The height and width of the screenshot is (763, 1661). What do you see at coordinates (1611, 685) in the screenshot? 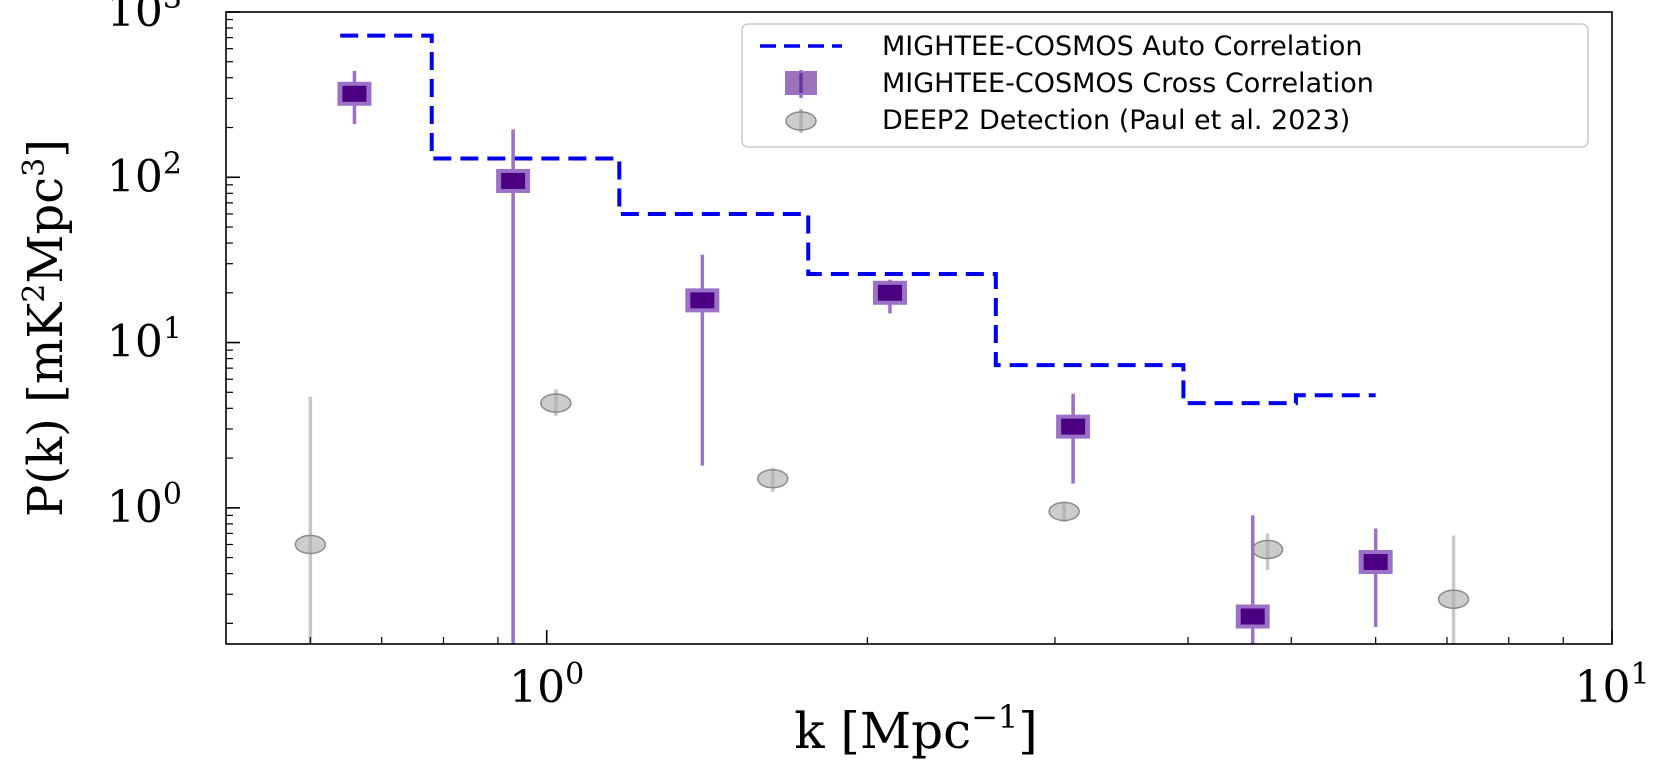
I see `x-tick-label: 101` at bounding box center [1611, 685].